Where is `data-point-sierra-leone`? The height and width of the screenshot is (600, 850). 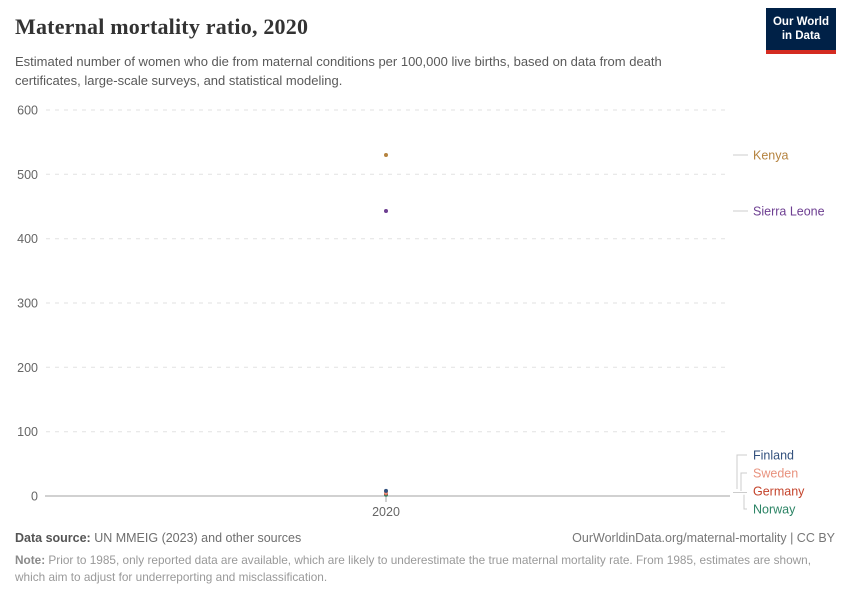
data-point-sierra-leone is located at coordinates (386, 211).